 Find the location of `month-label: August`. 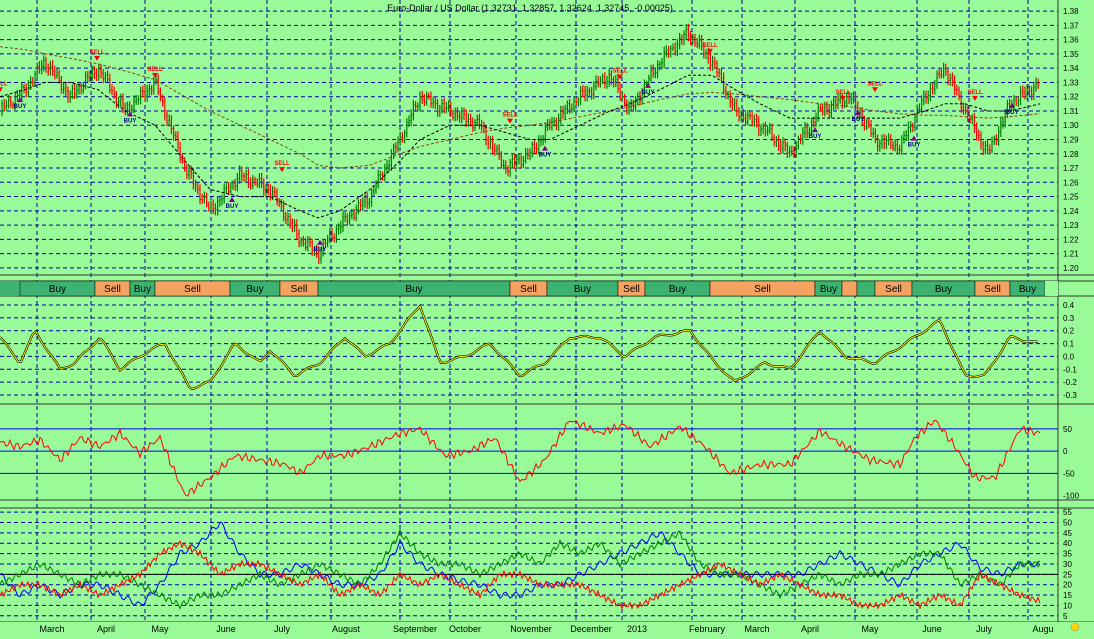

month-label: August is located at coordinates (346, 629).